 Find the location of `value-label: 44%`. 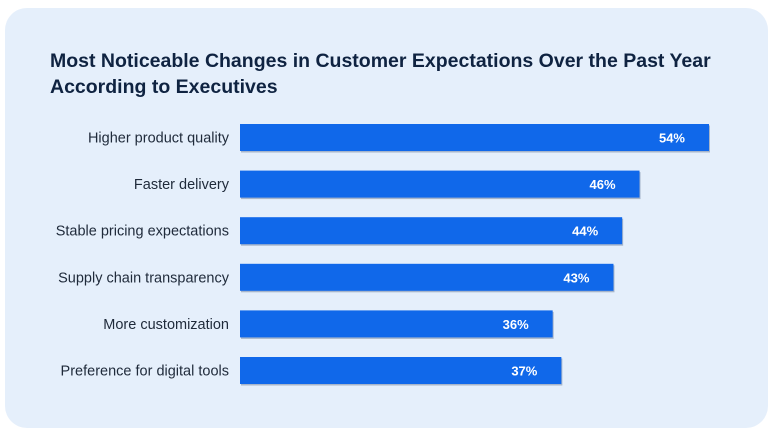

value-label: 44% is located at coordinates (585, 231).